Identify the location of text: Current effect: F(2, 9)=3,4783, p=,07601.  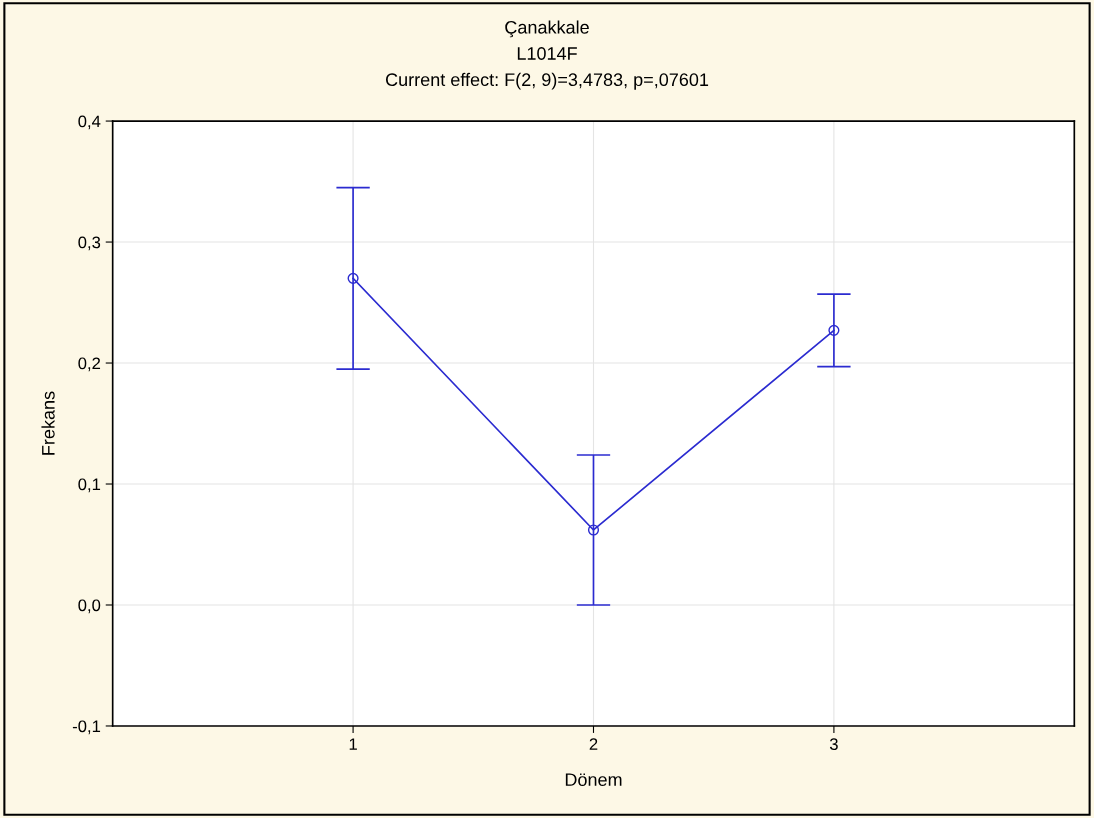
(547, 81).